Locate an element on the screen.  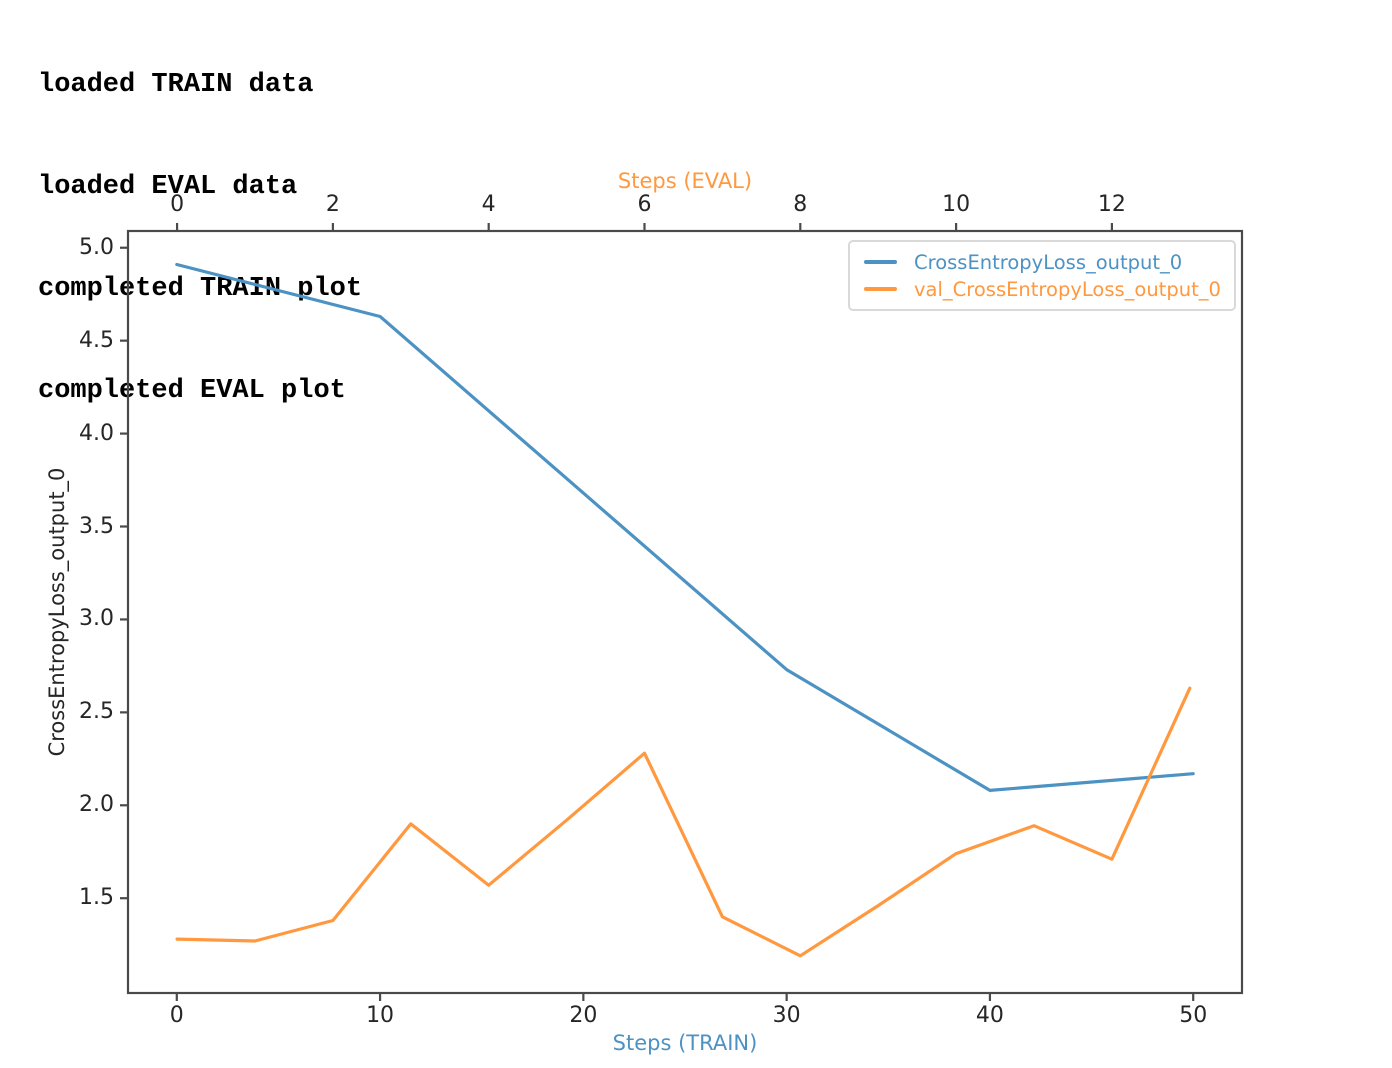
top-axis-label: Steps (EVAL) is located at coordinates (685, 181).